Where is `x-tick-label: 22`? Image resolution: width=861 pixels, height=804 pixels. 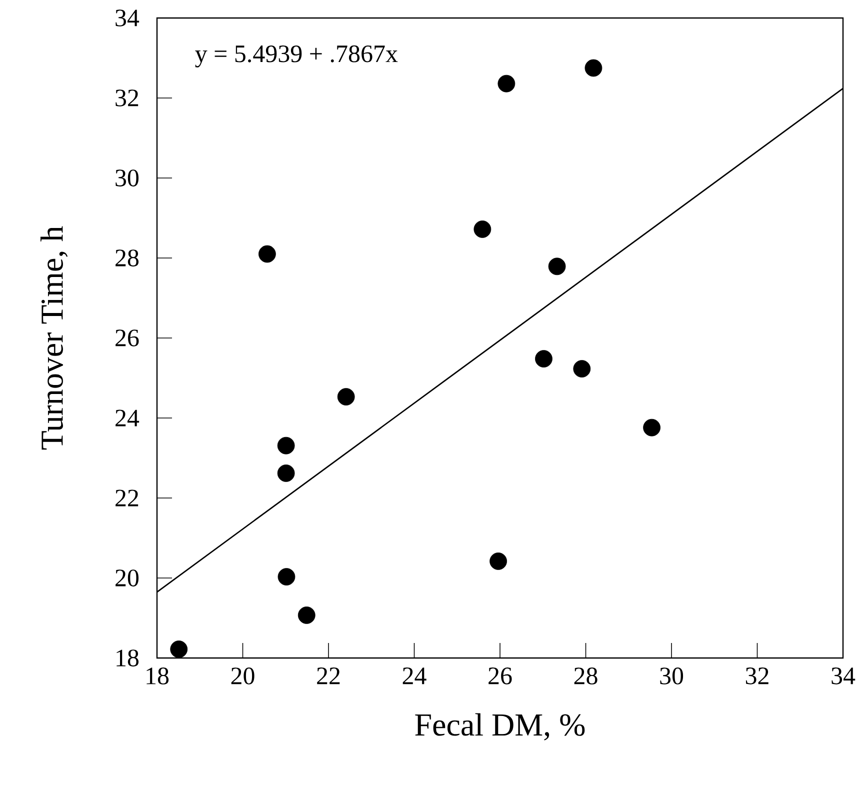 x-tick-label: 22 is located at coordinates (328, 676).